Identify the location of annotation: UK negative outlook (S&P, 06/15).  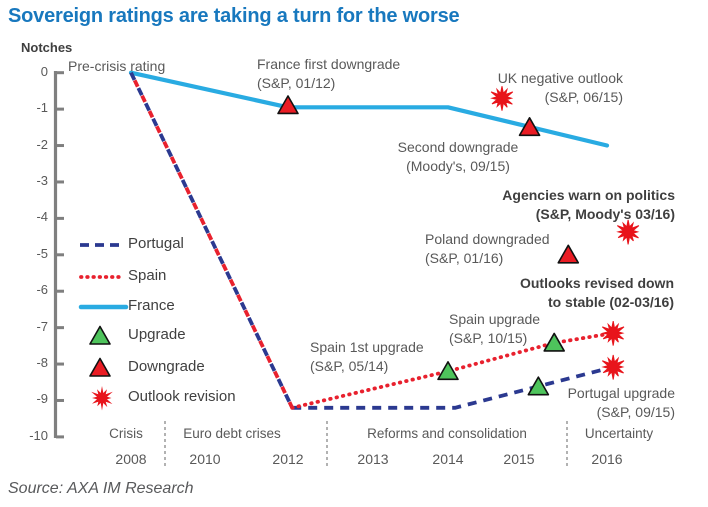
(560, 88).